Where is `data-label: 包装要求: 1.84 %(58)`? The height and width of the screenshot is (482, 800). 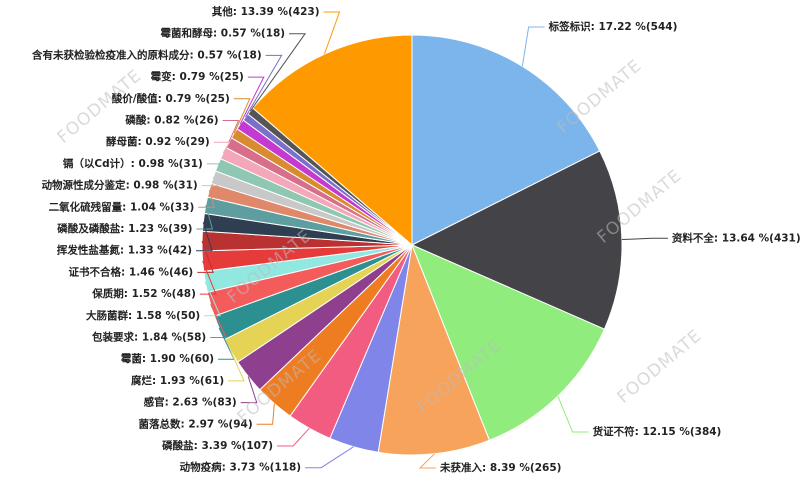 data-label: 包装要求: 1.84 %(58) is located at coordinates (149, 337).